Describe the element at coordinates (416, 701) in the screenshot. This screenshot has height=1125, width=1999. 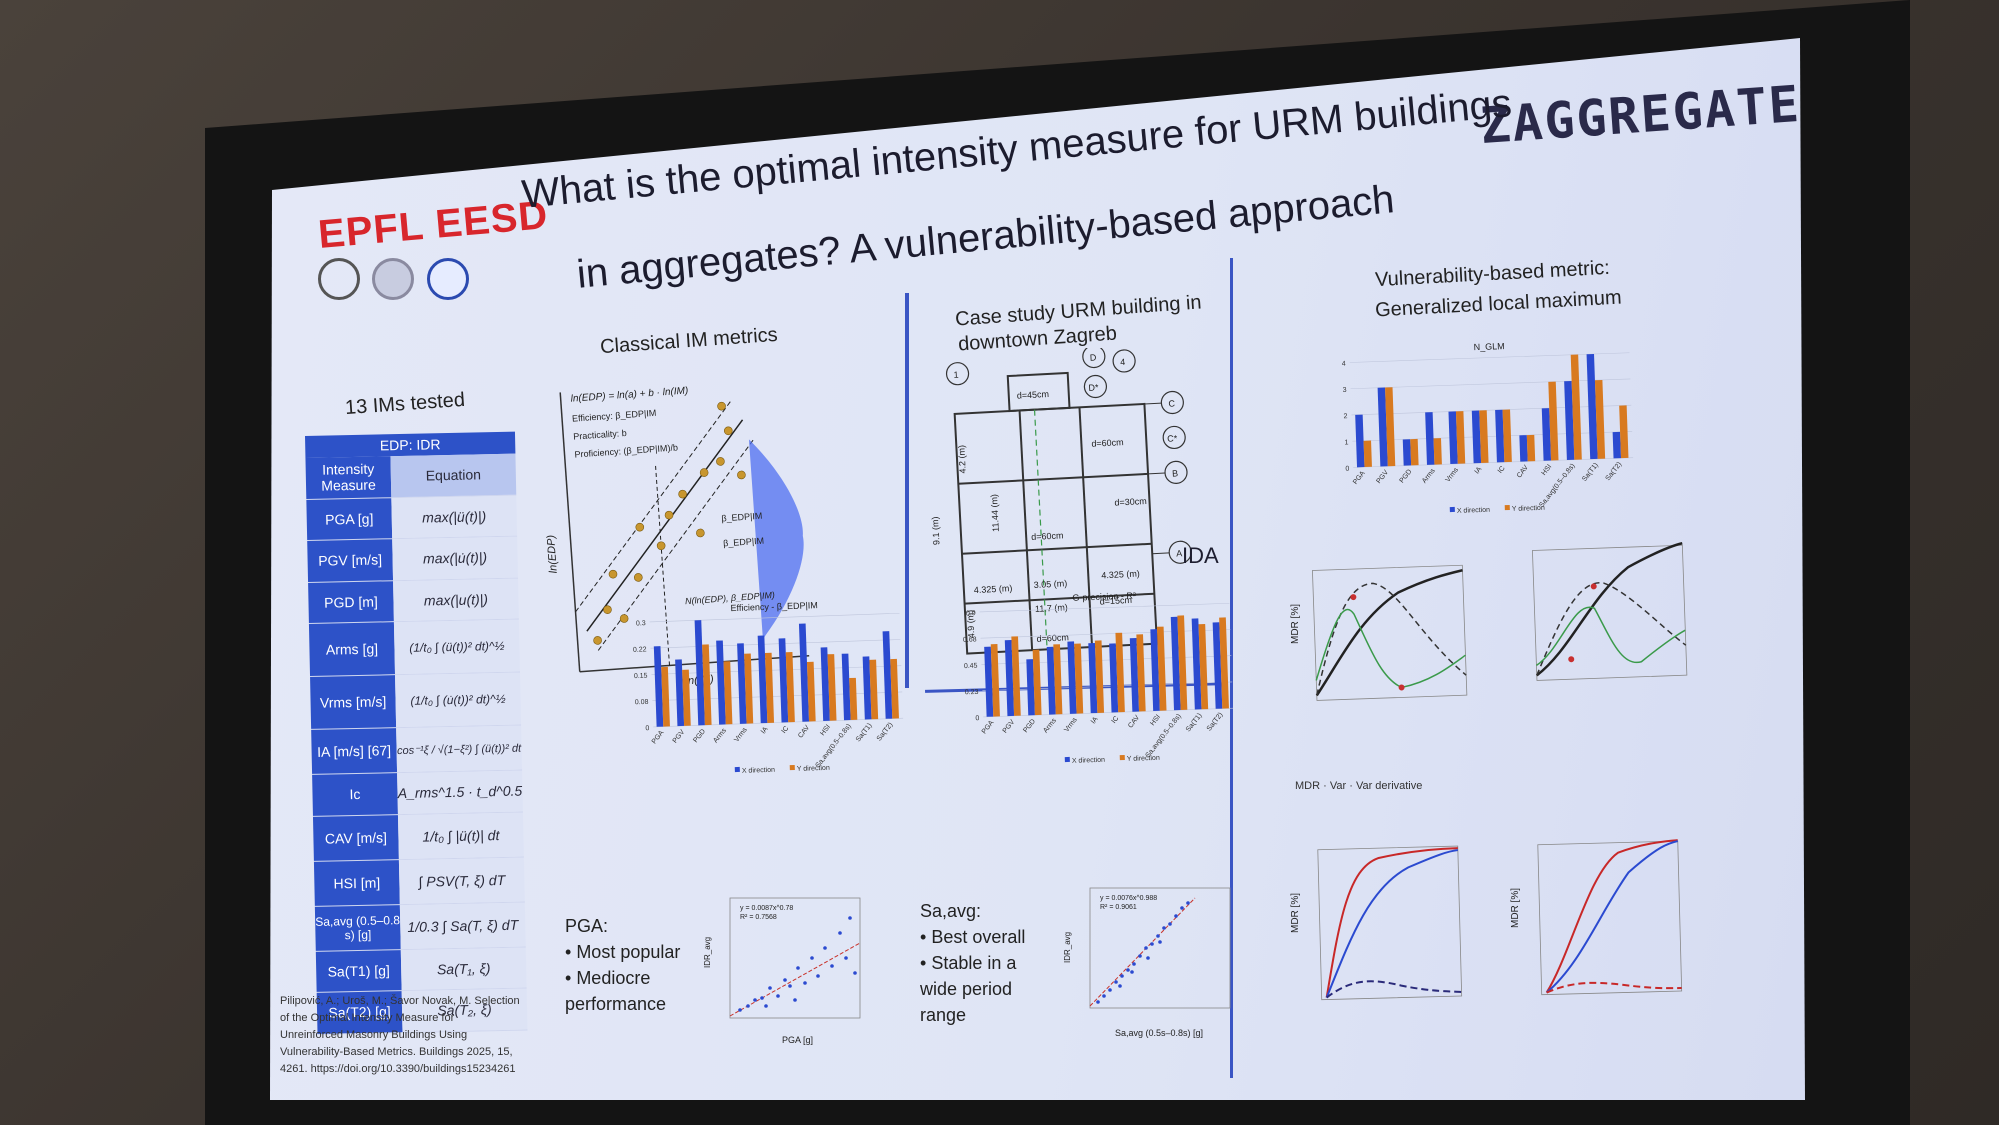
I see `table-row: Vrms [m/s] (1/t₀ ∫ (u̇(t))² dt)^½` at that location.